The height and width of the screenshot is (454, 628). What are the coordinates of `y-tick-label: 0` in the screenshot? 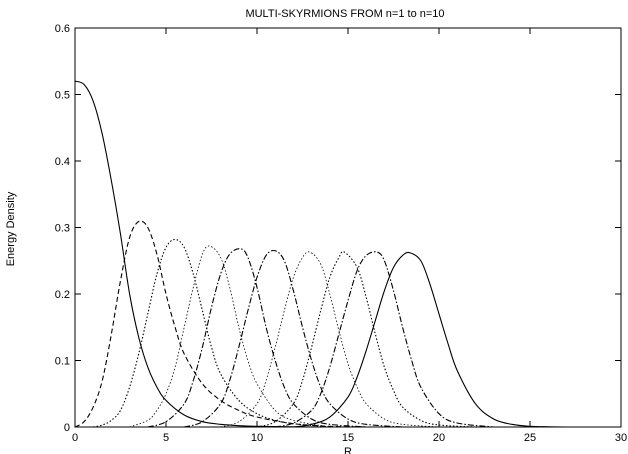 It's located at (67, 428).